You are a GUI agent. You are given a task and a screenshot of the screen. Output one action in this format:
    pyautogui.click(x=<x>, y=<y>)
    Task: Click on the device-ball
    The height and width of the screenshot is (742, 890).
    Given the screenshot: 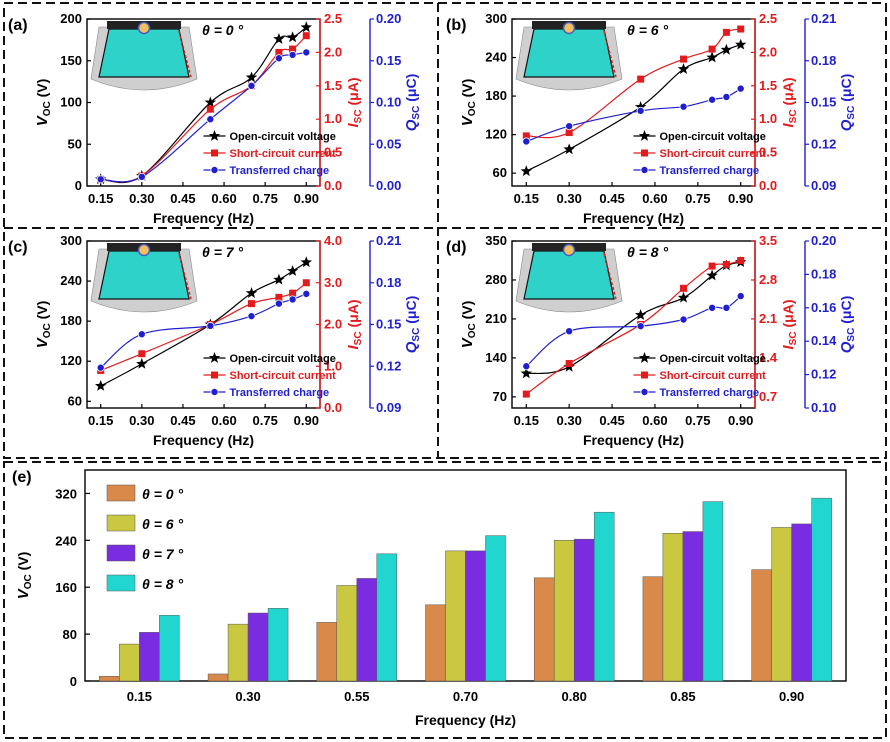 What is the action you would take?
    pyautogui.click(x=569, y=28)
    